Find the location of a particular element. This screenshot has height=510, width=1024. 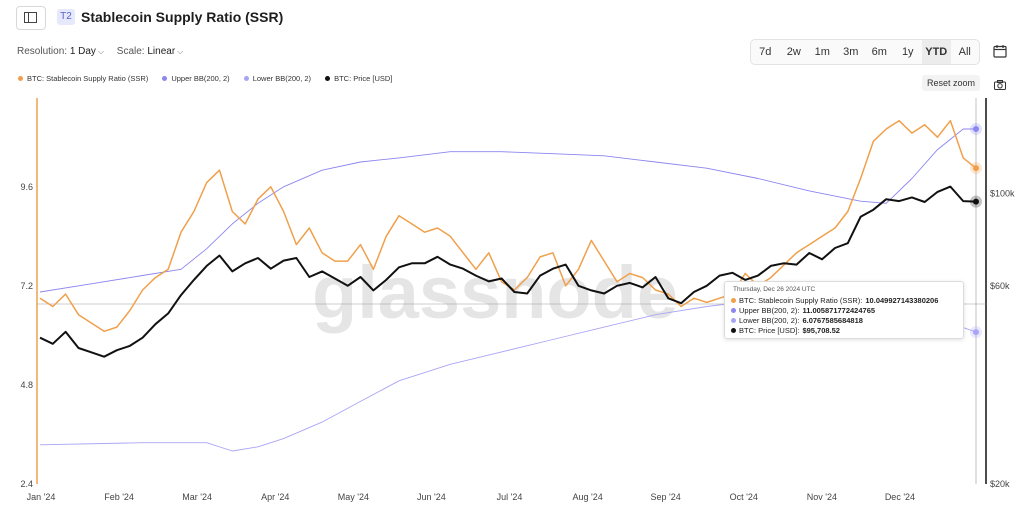

tooltip-label: Lower BB(200, 2): is located at coordinates (769, 320).